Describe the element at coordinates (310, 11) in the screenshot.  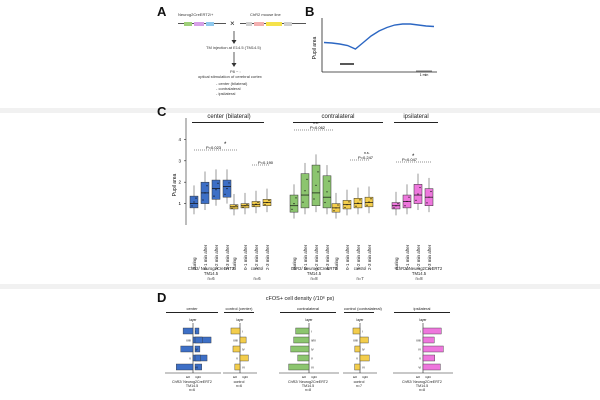
I see `panel-b-letter: B` at that location.